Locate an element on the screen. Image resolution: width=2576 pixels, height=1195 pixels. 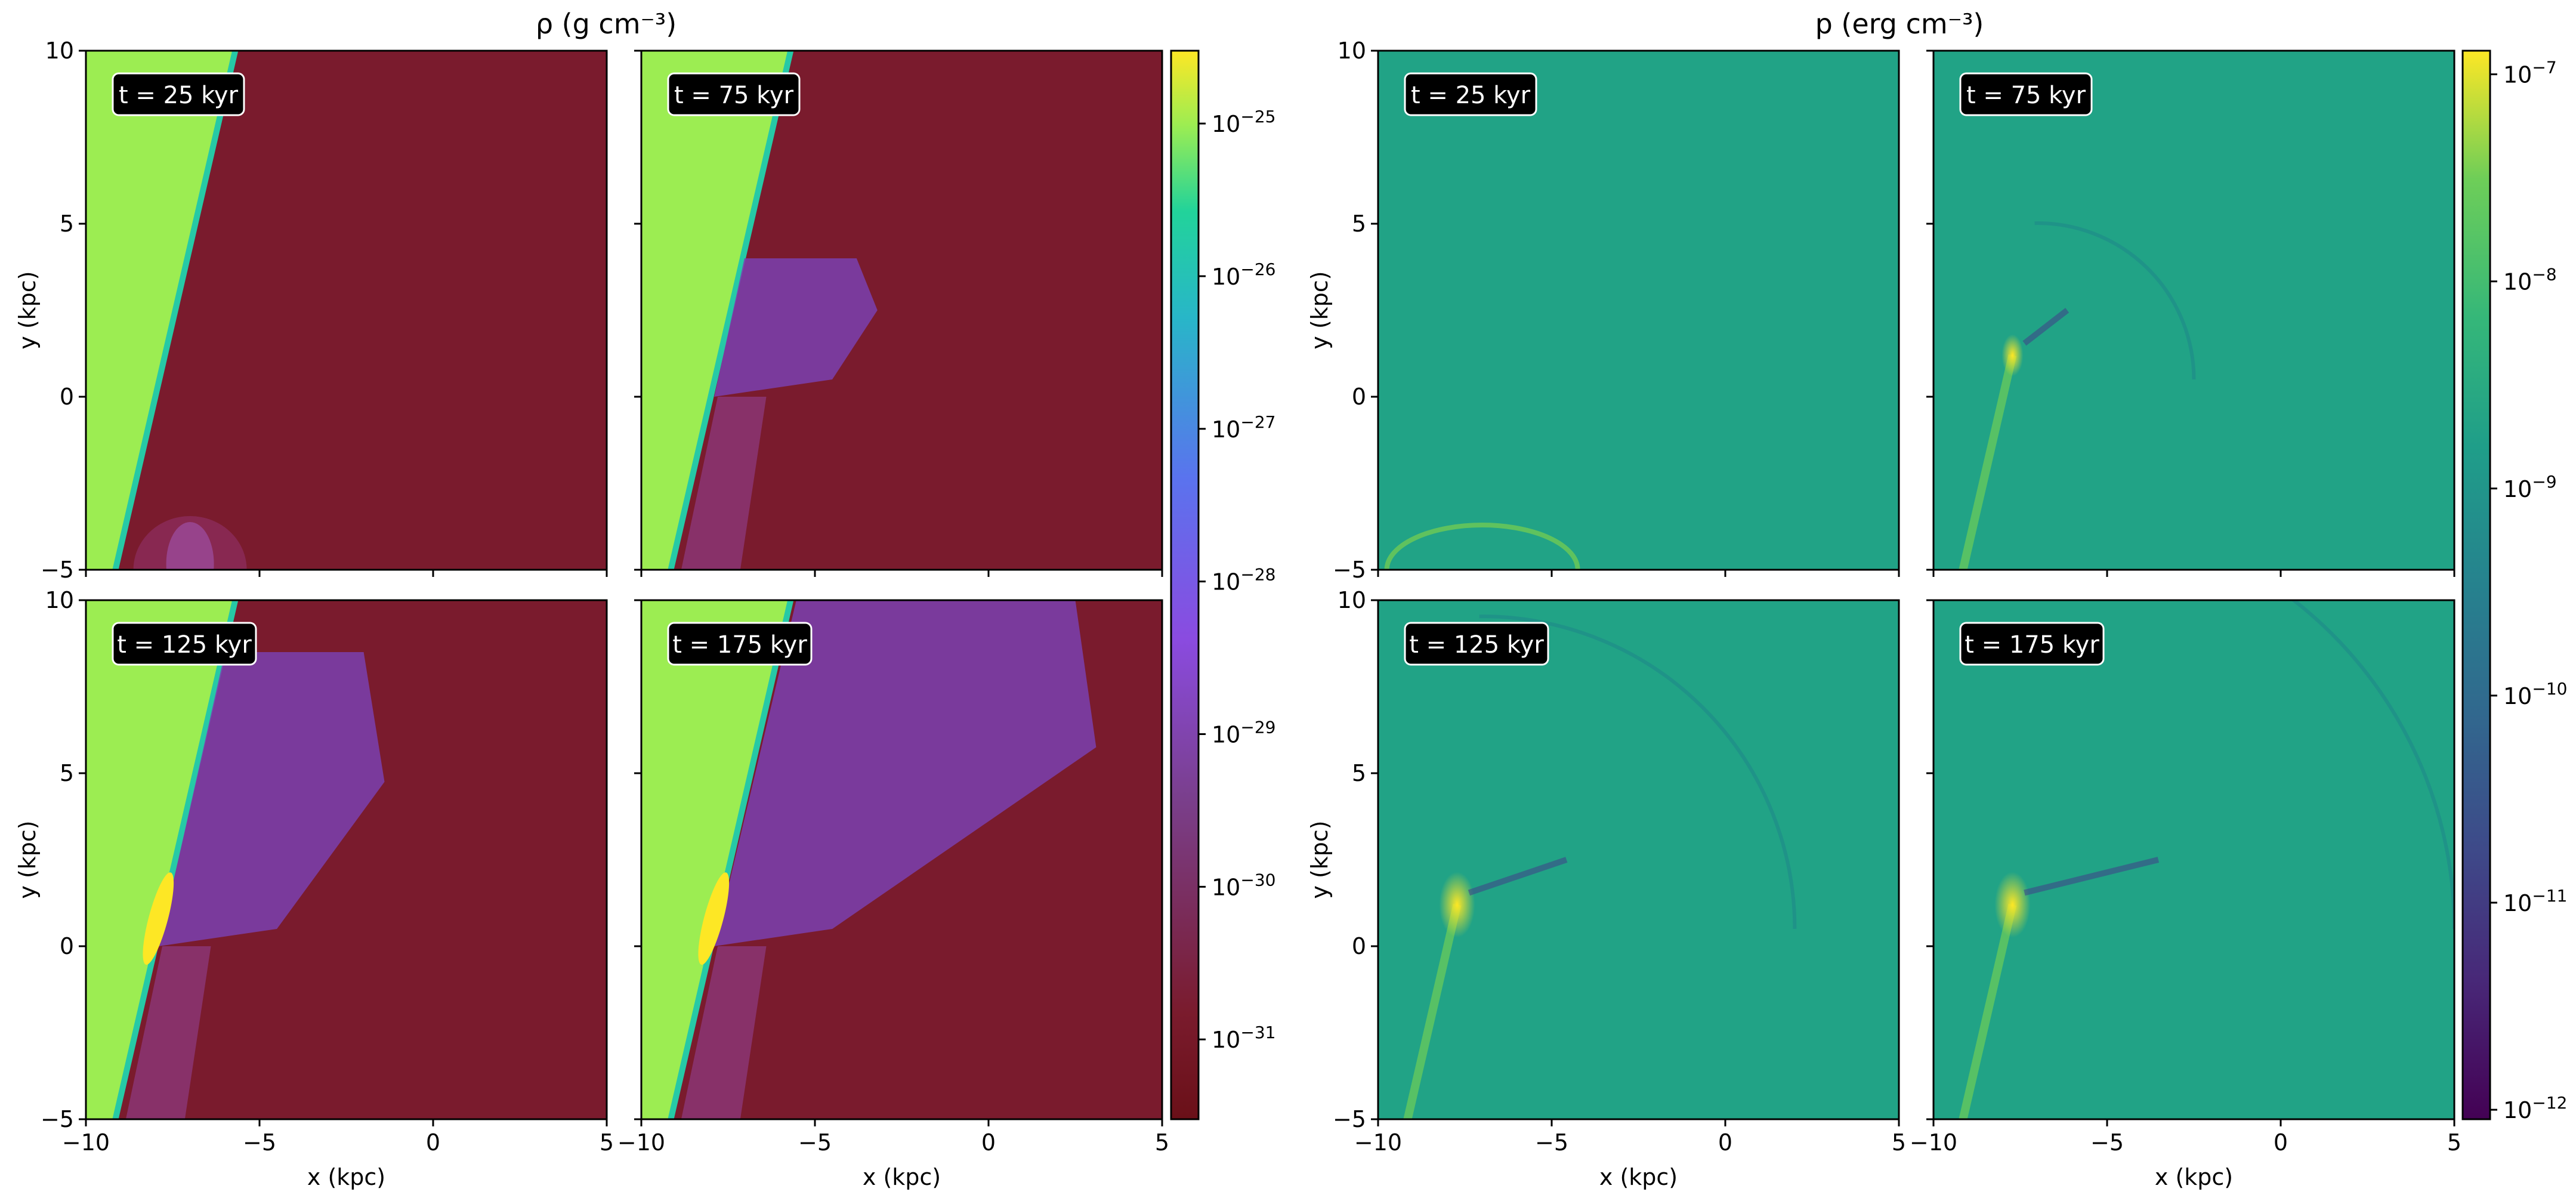
density-title: ρ (g cm⁻³) is located at coordinates (606, 24).